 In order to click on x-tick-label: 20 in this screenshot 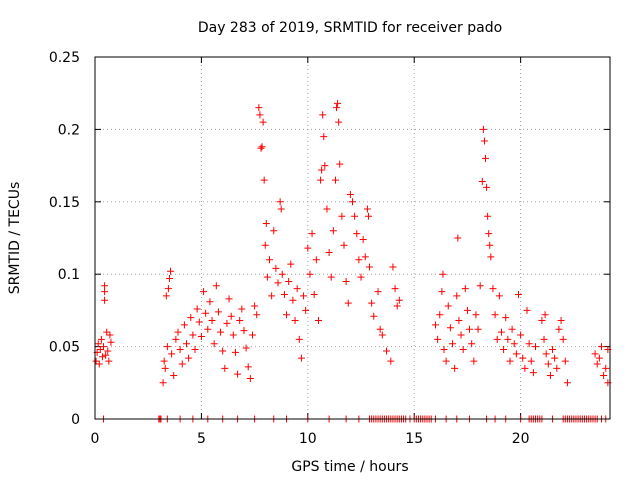, I will do `click(521, 439)`.